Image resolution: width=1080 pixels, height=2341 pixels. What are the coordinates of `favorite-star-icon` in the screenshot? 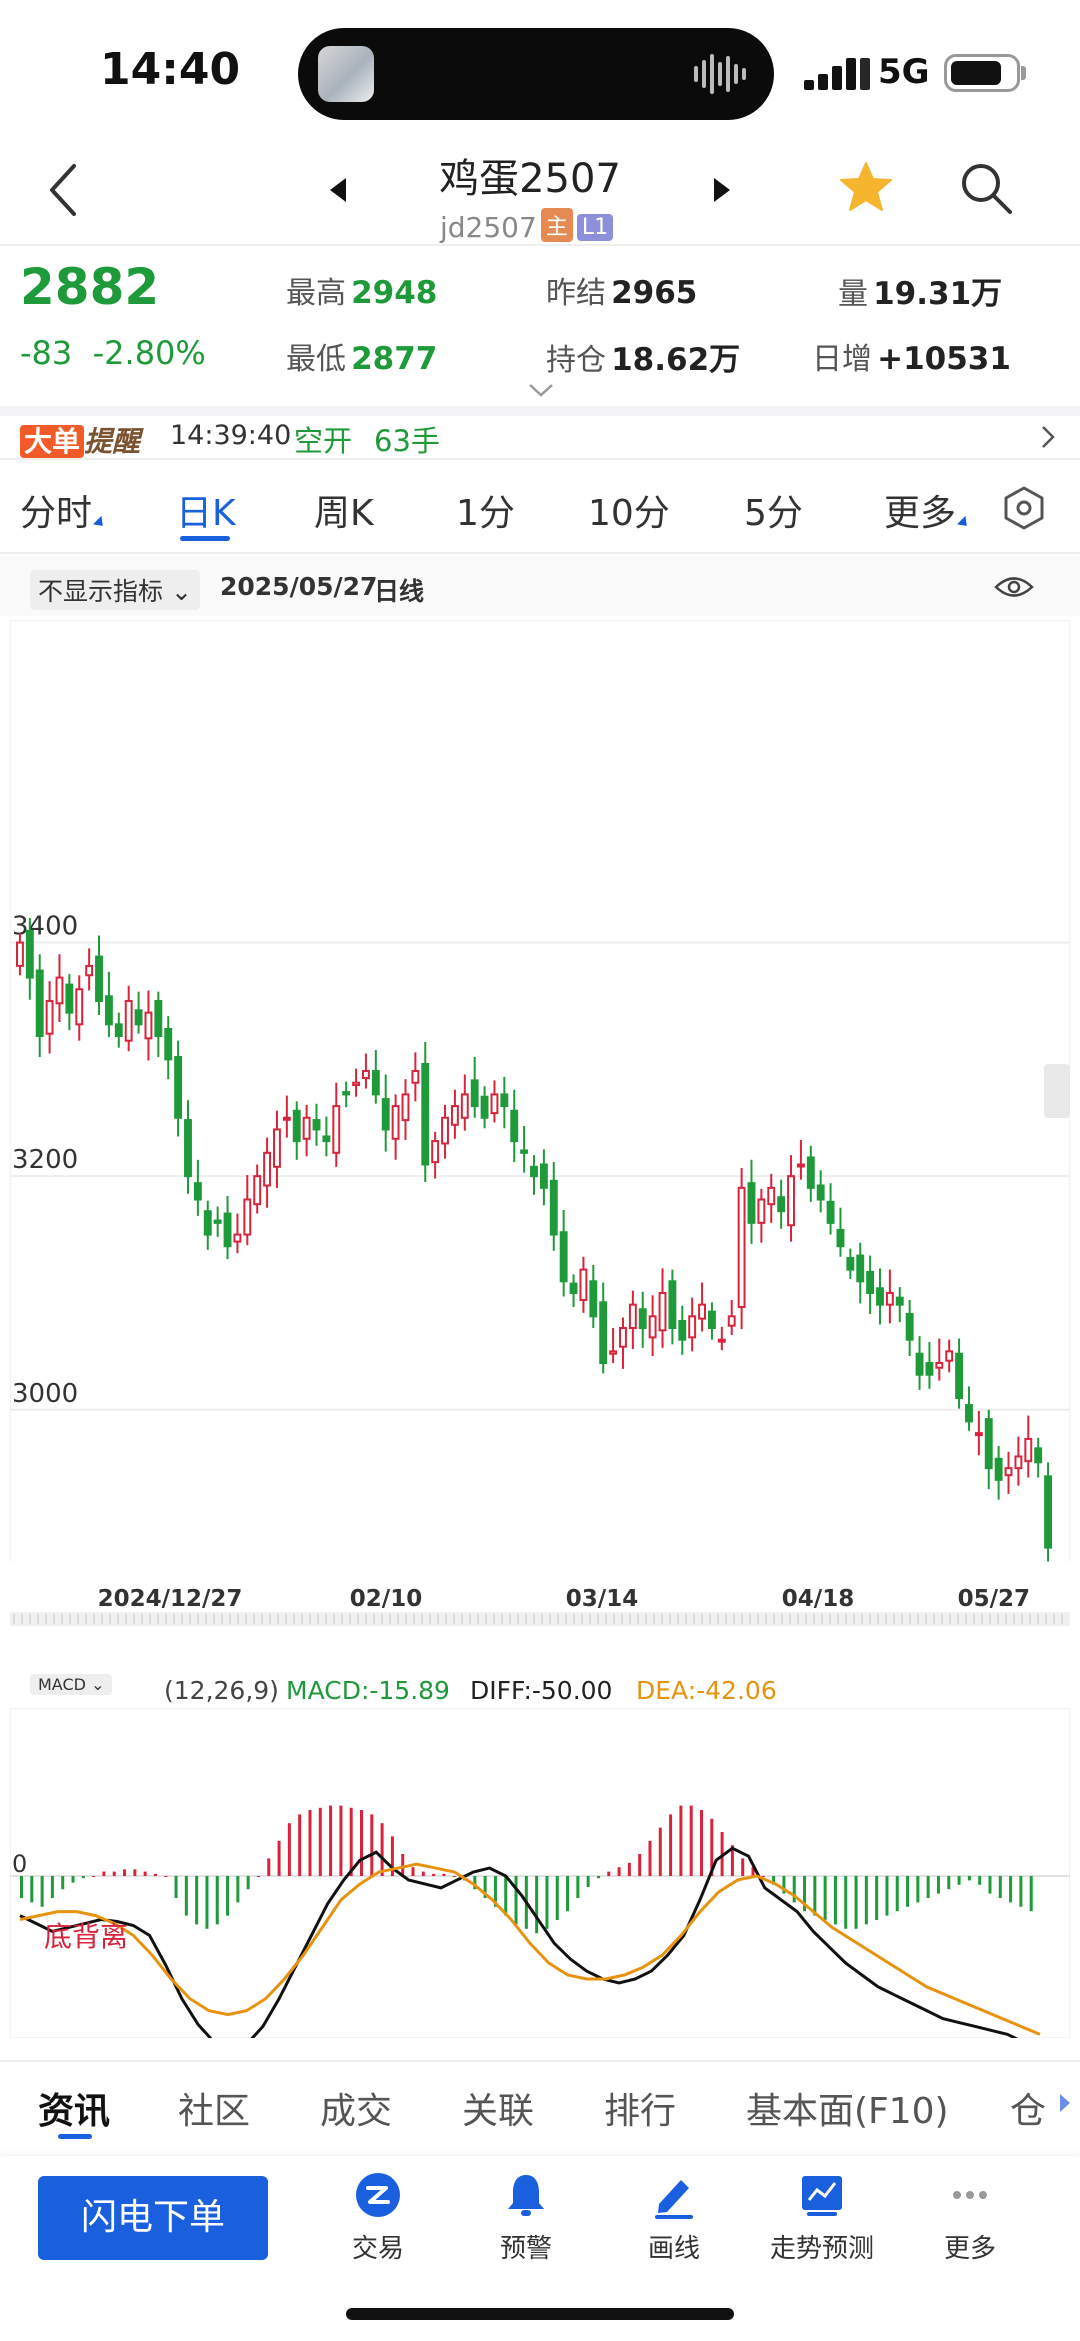 It's located at (866, 188).